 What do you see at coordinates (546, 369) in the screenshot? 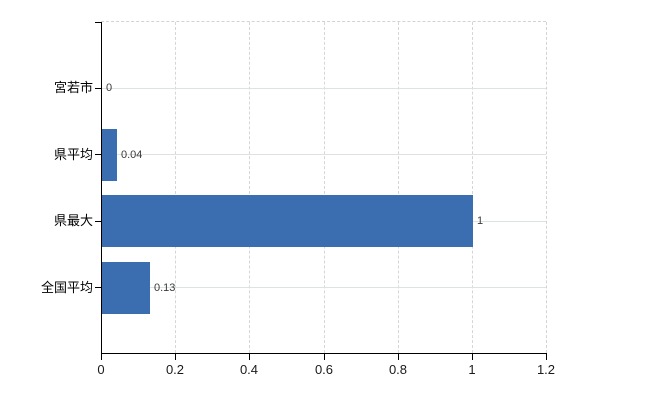
I see `x-tick-label-1-2: 1.2` at bounding box center [546, 369].